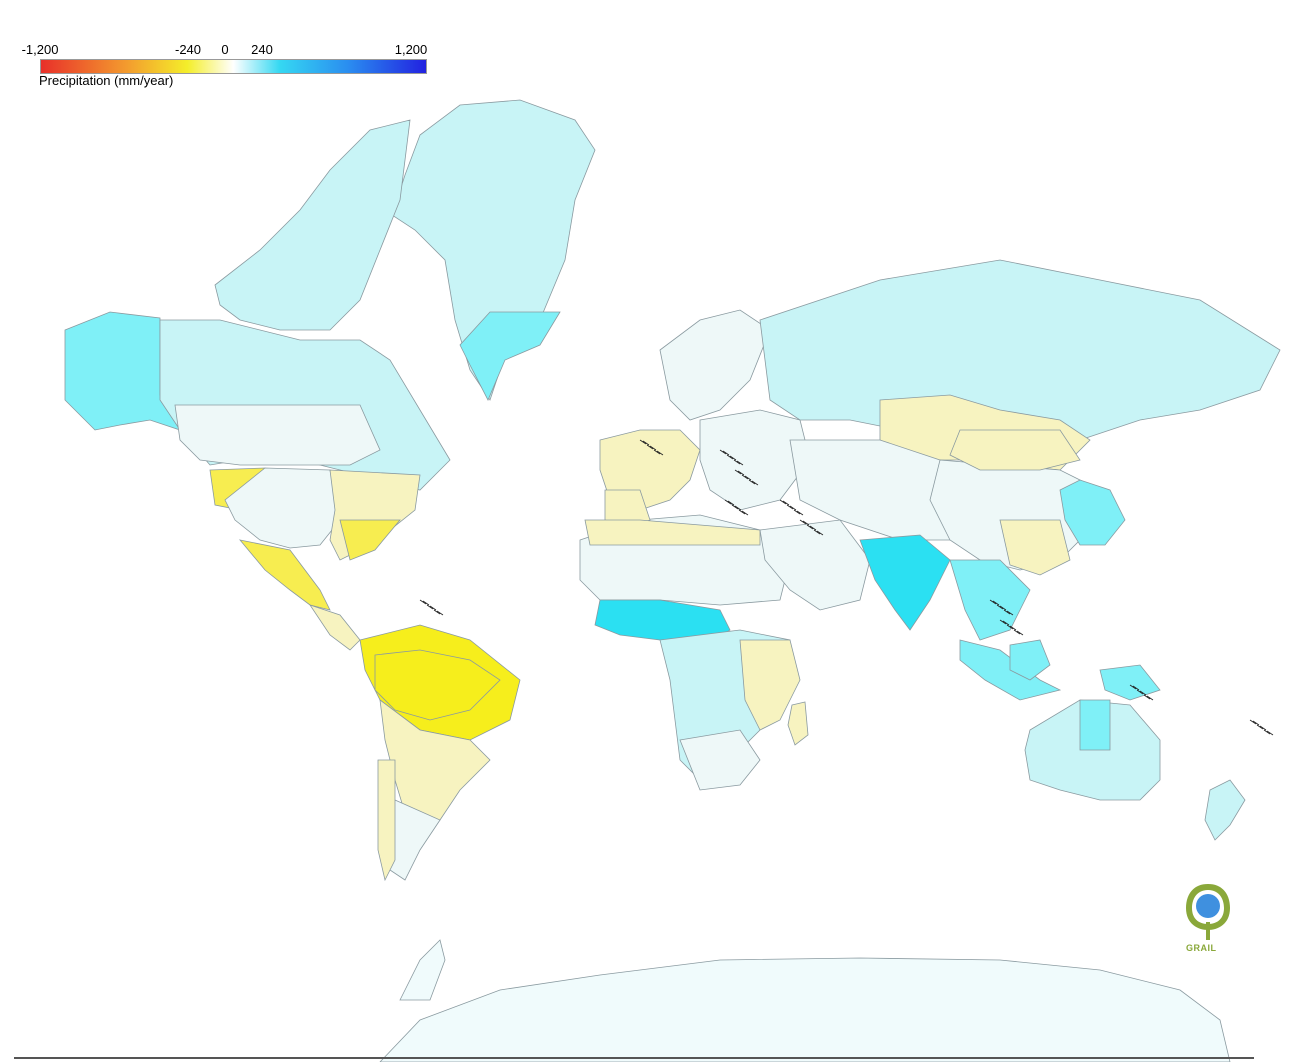 The width and height of the screenshot is (1311, 1062). I want to click on legend-title: Precipitation (mm/year), so click(106, 80).